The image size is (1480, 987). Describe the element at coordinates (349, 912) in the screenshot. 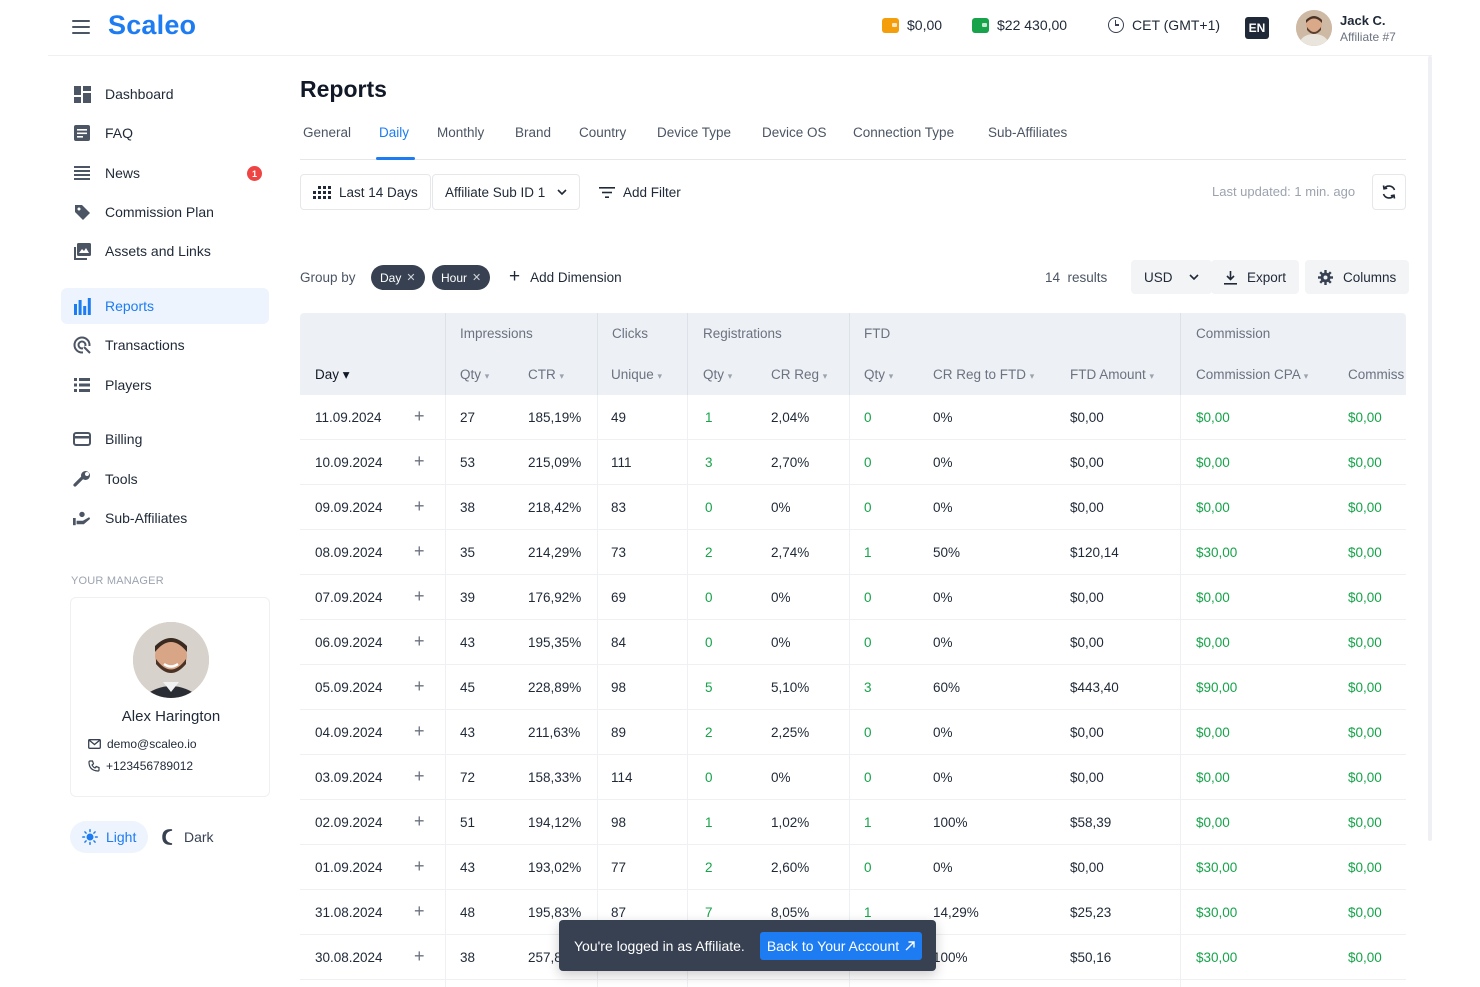

I see `cell-day: 31.08.2024` at that location.